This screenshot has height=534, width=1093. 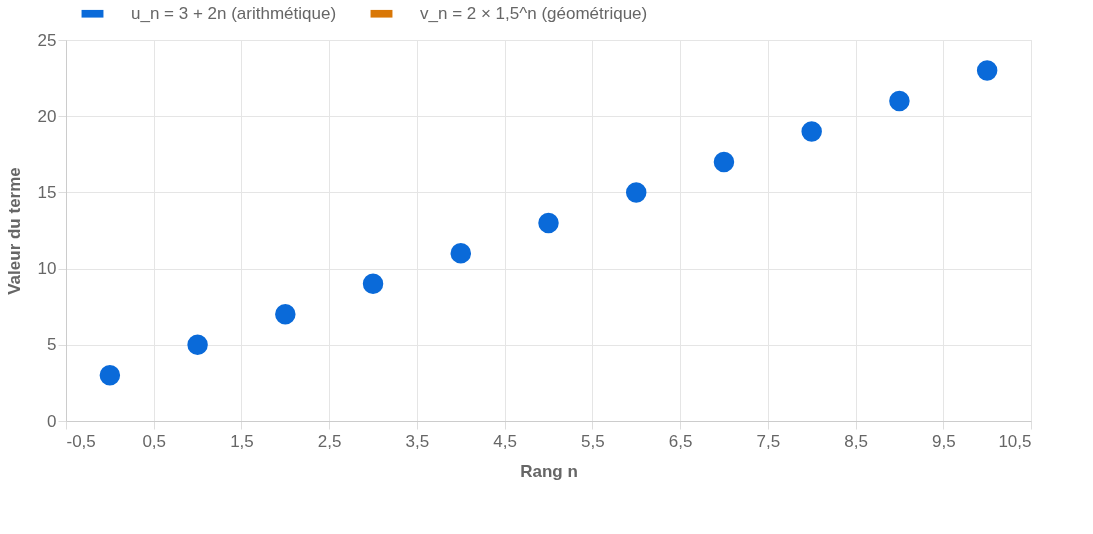 What do you see at coordinates (242, 441) in the screenshot?
I see `x-tick-label: 1,5` at bounding box center [242, 441].